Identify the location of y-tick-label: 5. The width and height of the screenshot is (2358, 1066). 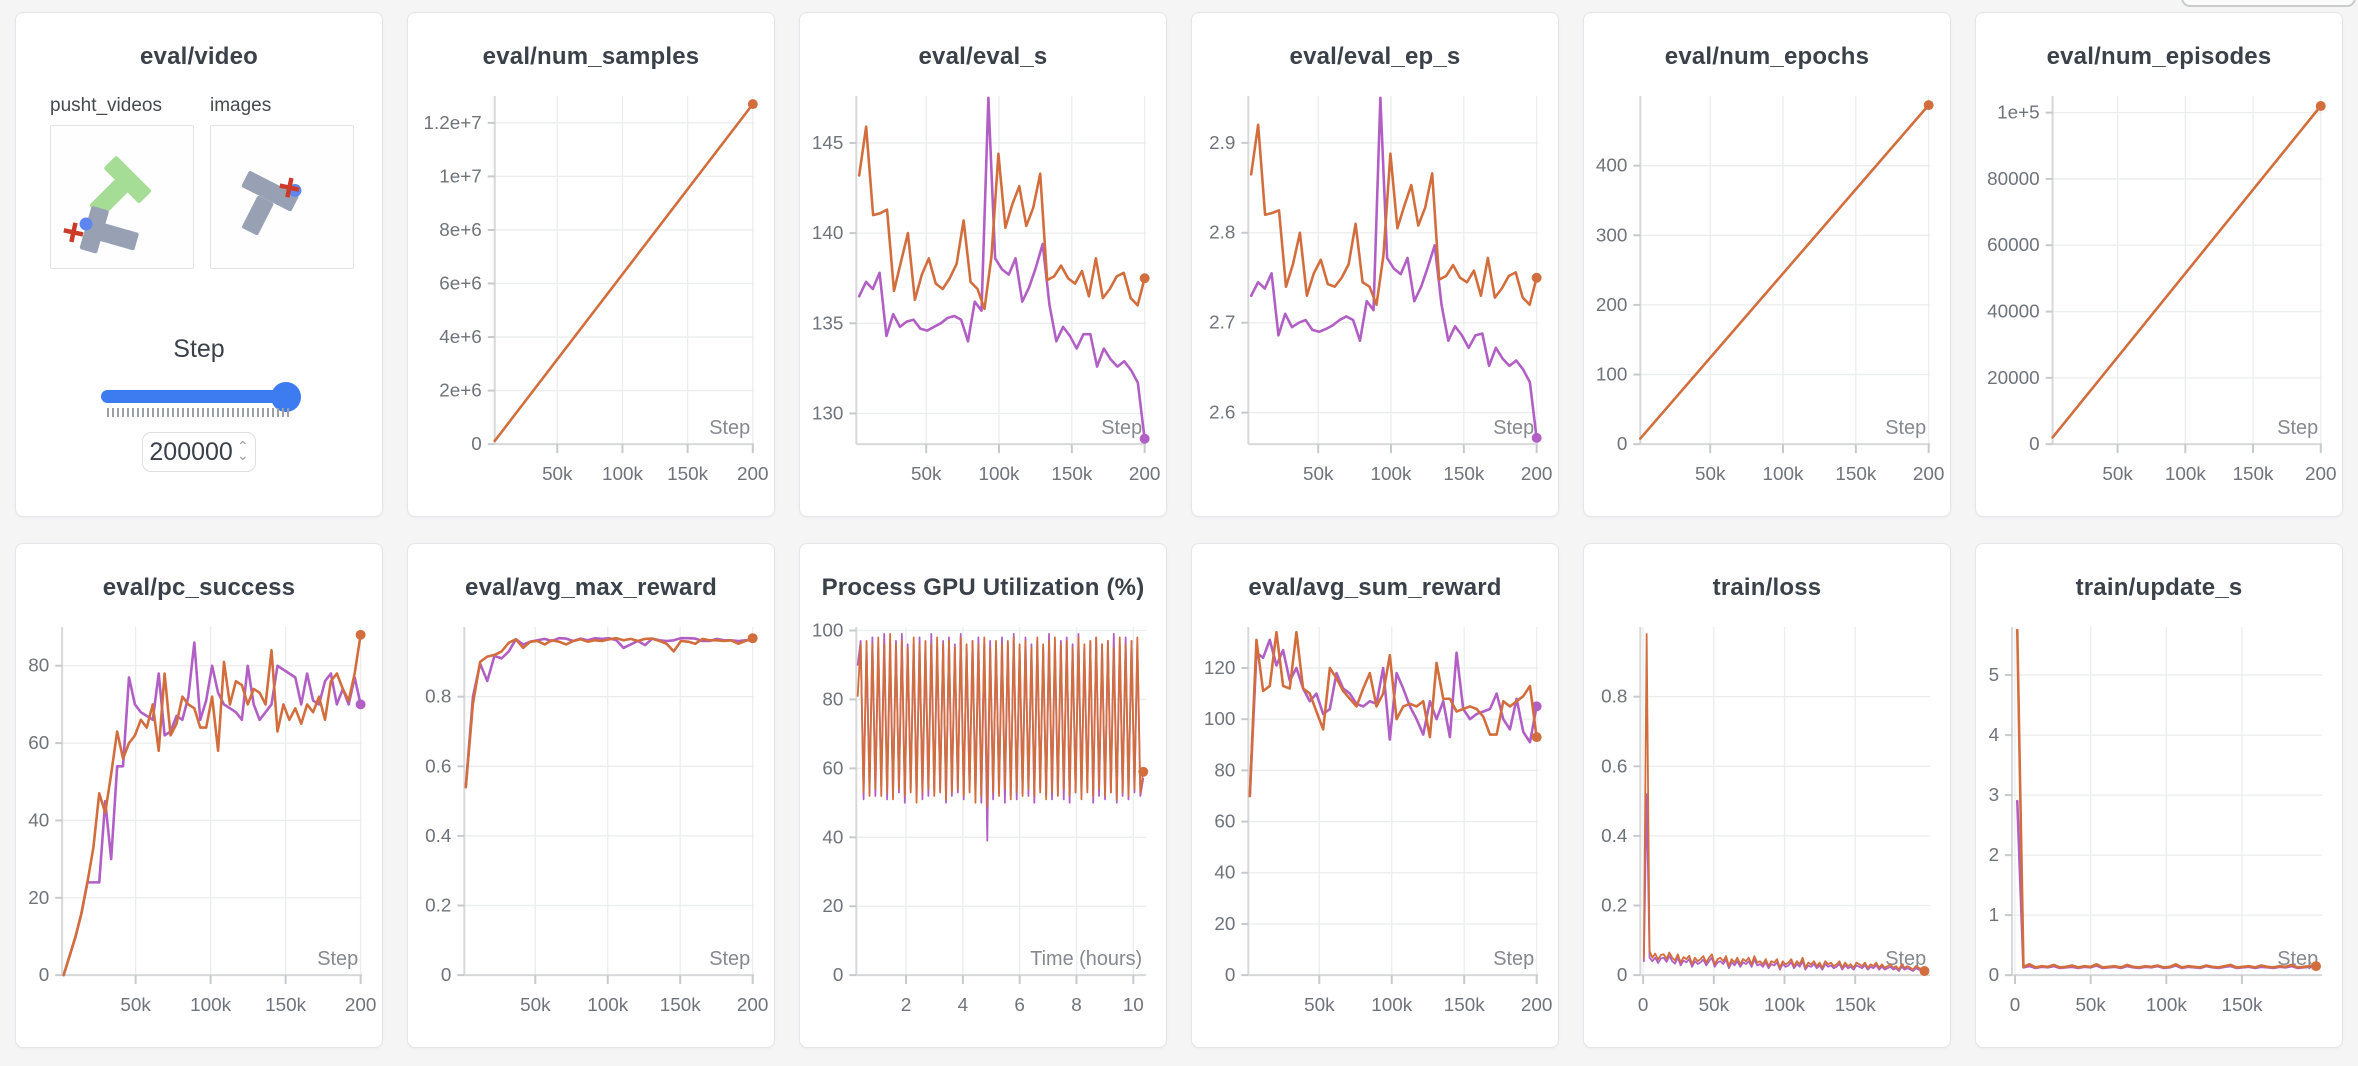
(1994, 675).